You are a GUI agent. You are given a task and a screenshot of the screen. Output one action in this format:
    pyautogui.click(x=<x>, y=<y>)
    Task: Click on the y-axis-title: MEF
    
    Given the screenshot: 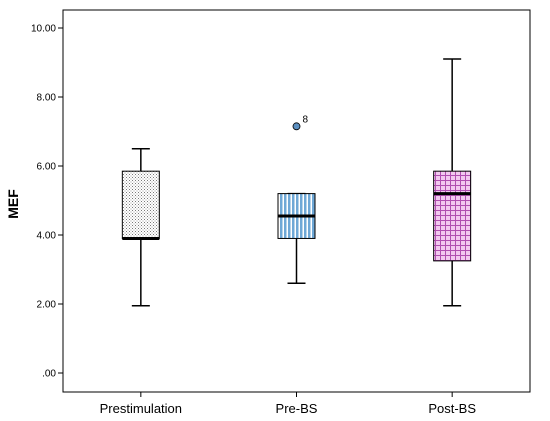 What is the action you would take?
    pyautogui.click(x=13, y=204)
    